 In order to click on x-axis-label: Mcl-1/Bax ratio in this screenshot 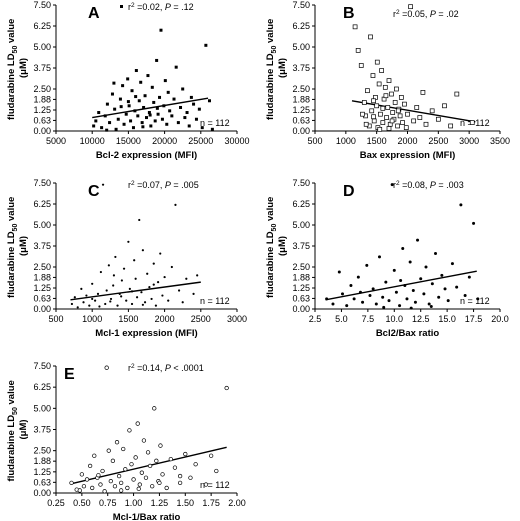, I will do `click(147, 516)`.